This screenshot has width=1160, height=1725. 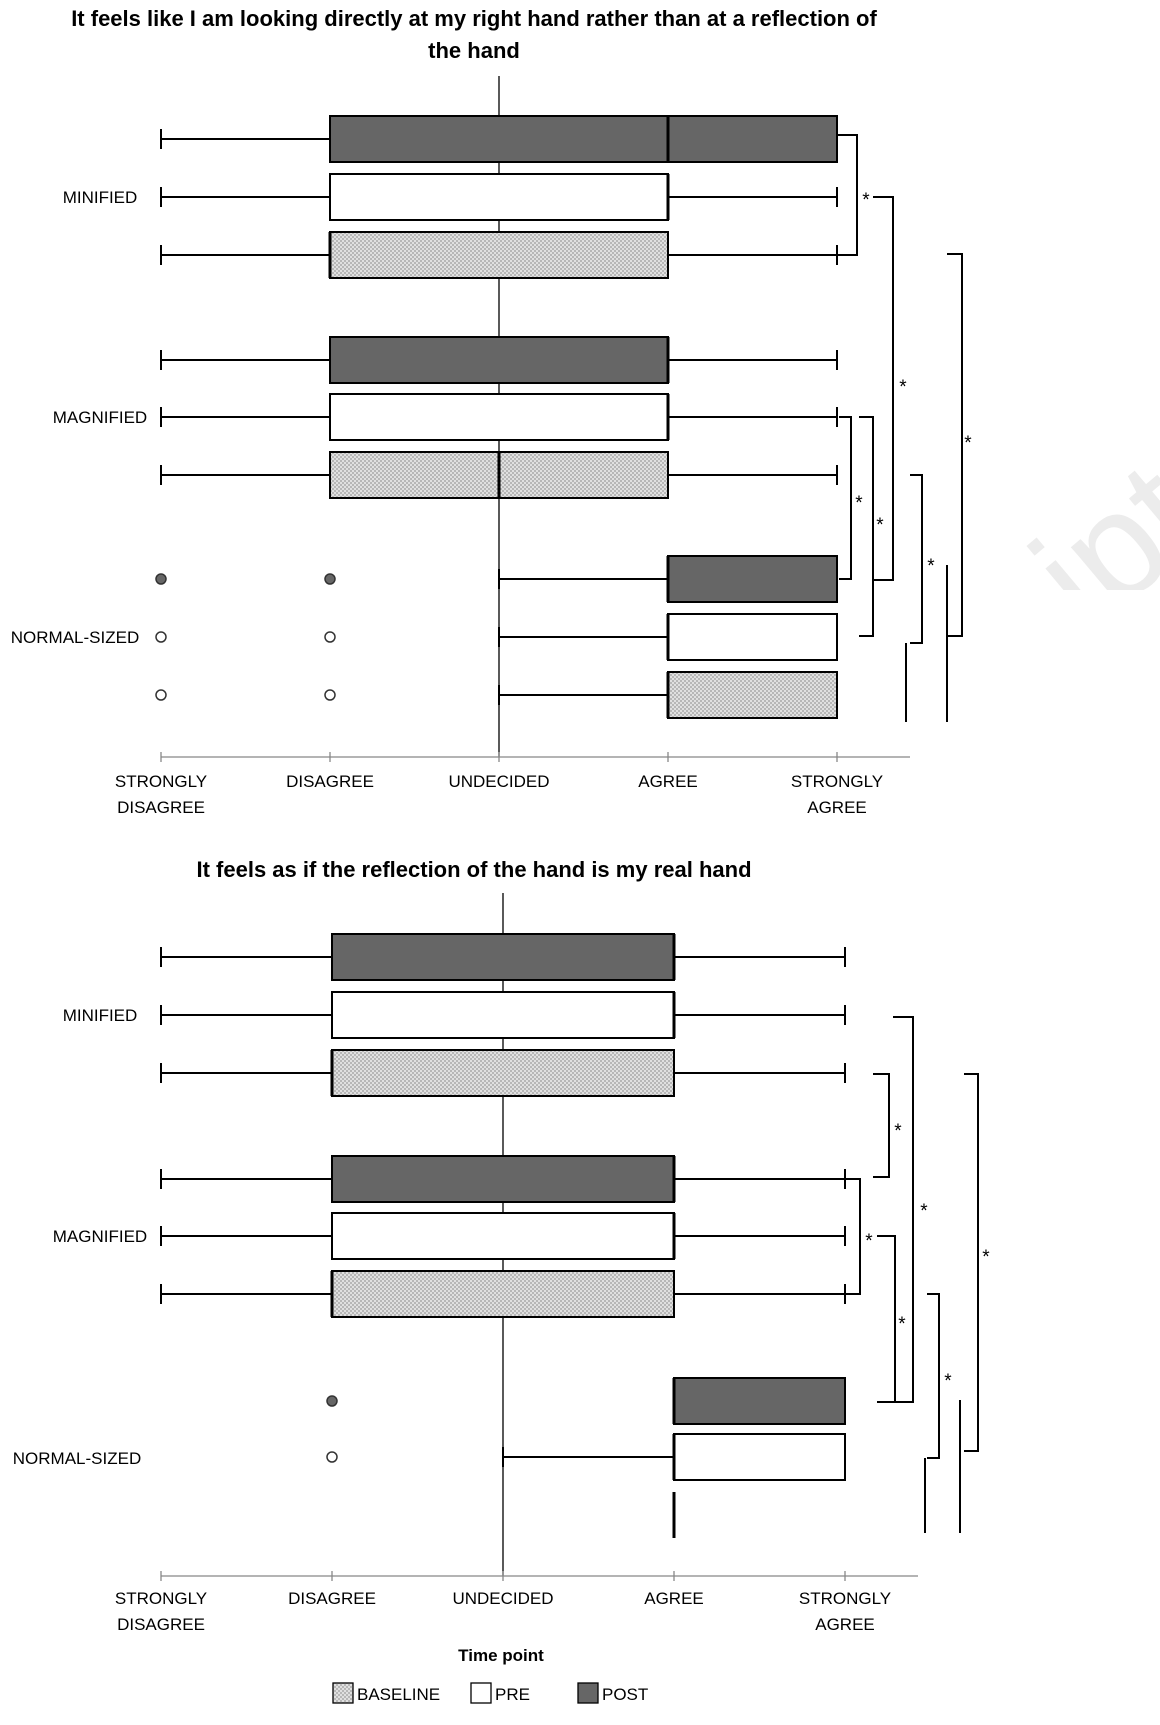 I want to click on legend-item-pre: PRE, so click(x=500, y=1693).